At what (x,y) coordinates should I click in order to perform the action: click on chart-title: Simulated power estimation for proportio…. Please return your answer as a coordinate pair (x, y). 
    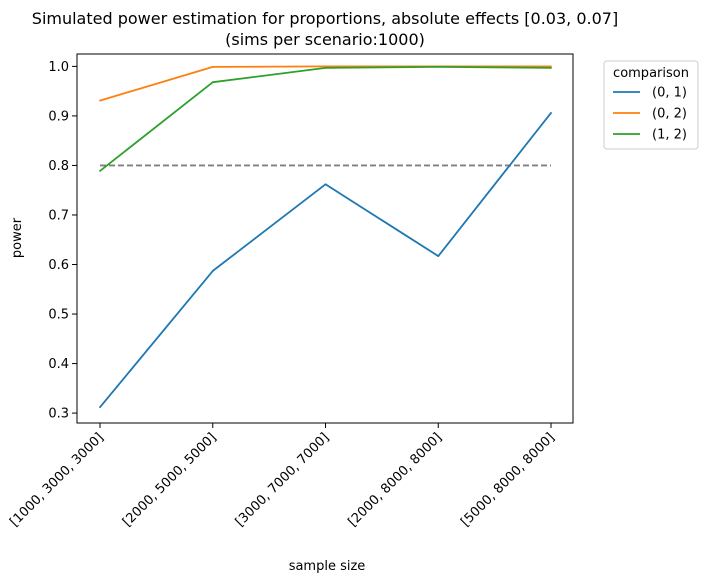
    Looking at the image, I should click on (325, 18).